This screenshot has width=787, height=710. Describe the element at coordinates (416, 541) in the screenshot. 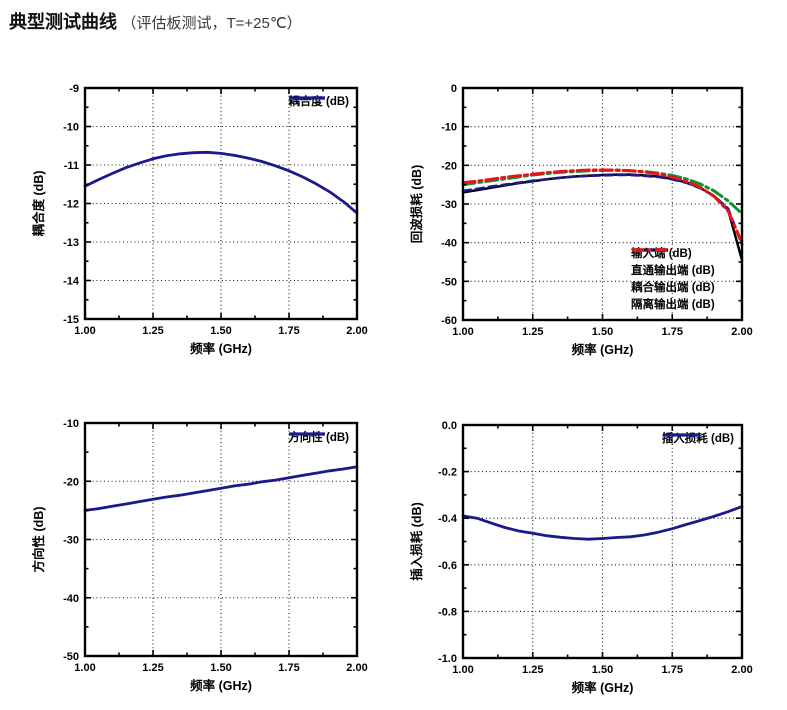

I see `y-axis-title: 插入损耗 (dB)` at that location.